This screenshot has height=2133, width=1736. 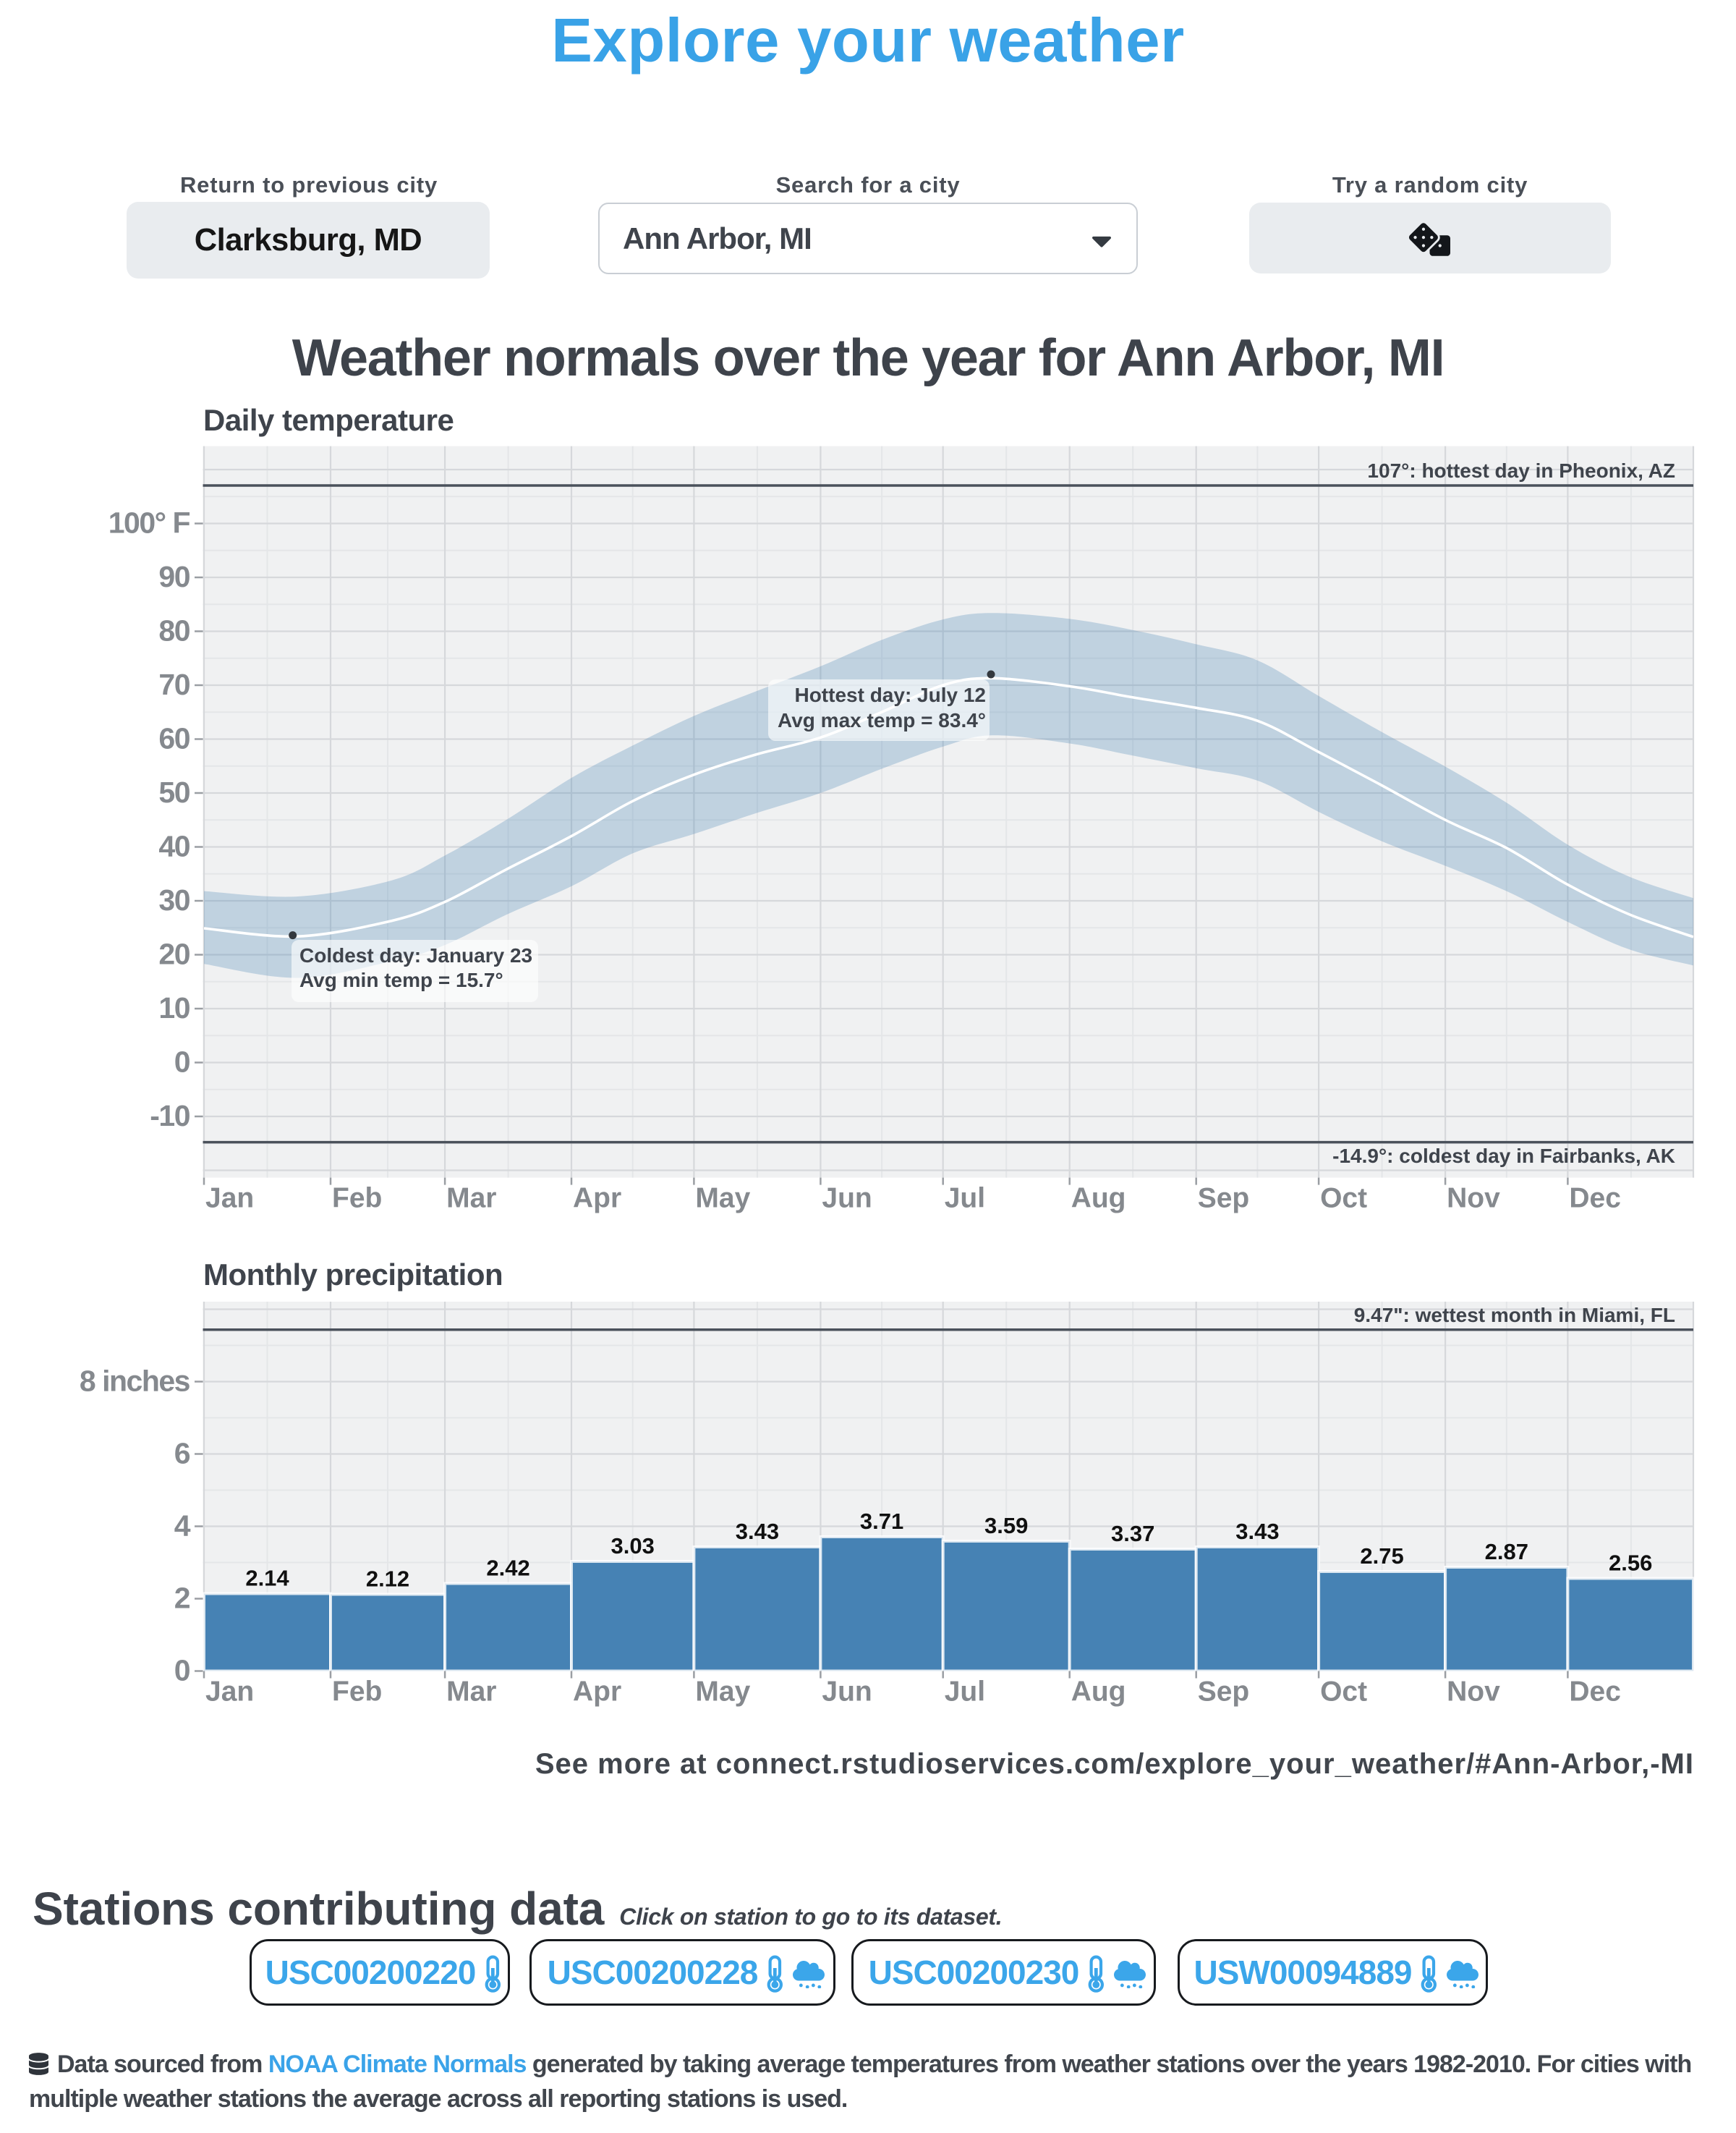 What do you see at coordinates (174, 738) in the screenshot?
I see `svg-text: 60` at bounding box center [174, 738].